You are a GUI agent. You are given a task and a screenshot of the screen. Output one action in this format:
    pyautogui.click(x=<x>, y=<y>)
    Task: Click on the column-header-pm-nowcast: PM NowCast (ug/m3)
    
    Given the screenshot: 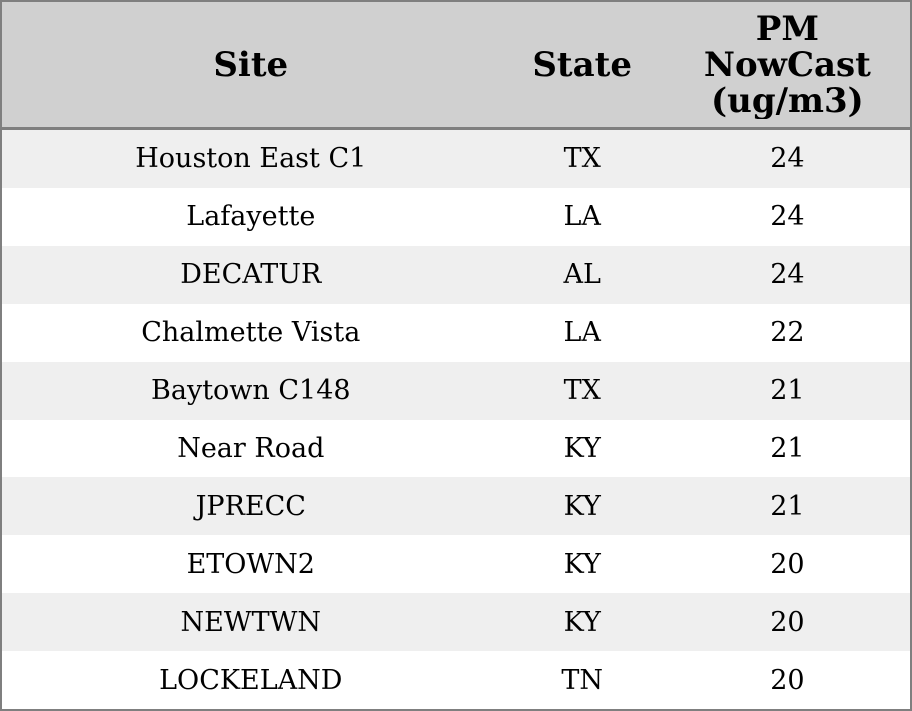 What is the action you would take?
    pyautogui.click(x=787, y=65)
    